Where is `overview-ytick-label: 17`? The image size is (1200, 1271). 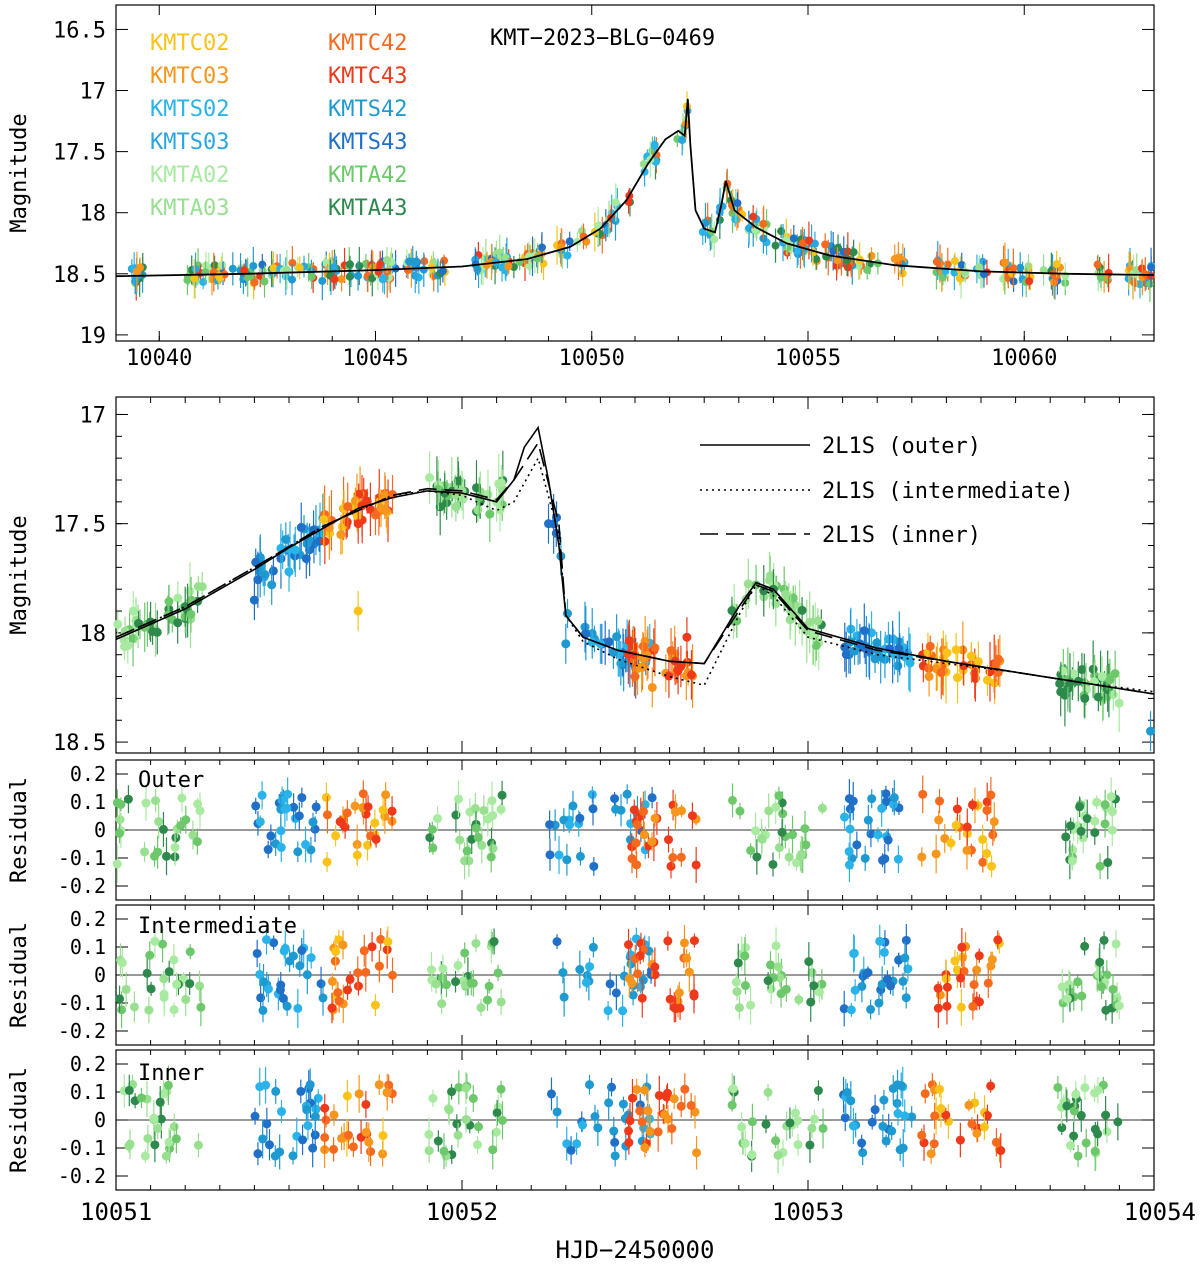
overview-ytick-label: 17 is located at coordinates (93, 92).